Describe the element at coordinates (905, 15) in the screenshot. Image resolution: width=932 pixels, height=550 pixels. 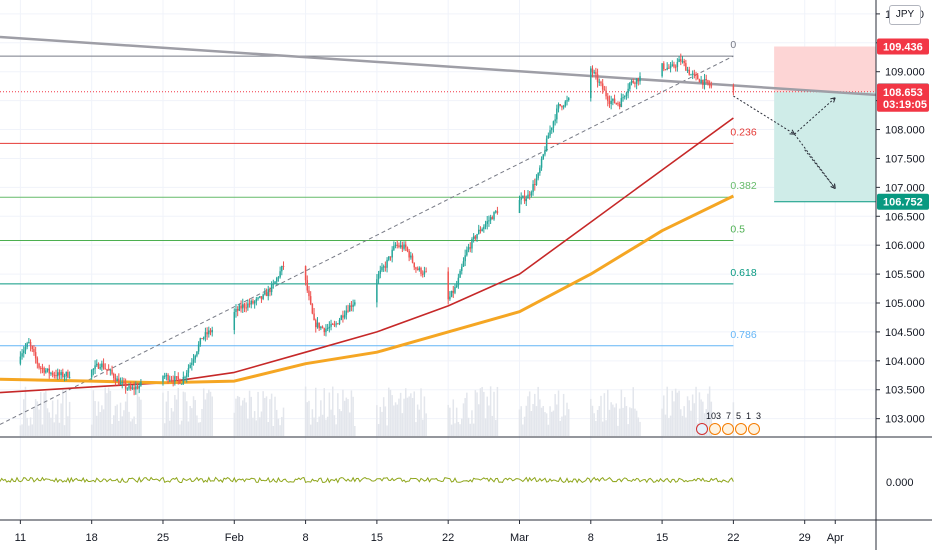
I see `currency-label: JPY` at that location.